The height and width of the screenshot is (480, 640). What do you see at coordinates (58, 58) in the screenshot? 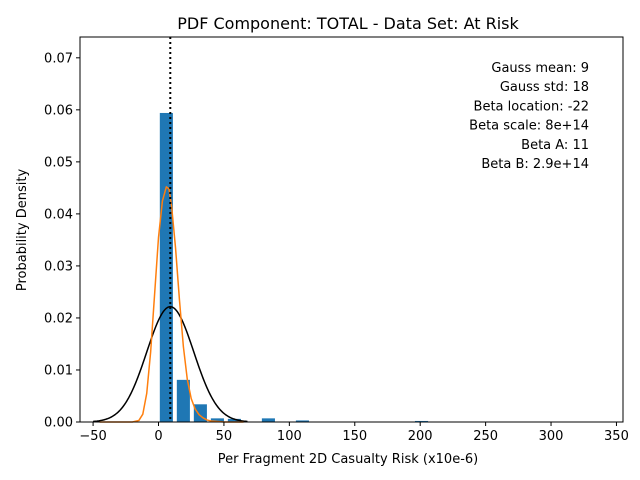
I see `y-tick-label: 0.07` at bounding box center [58, 58].